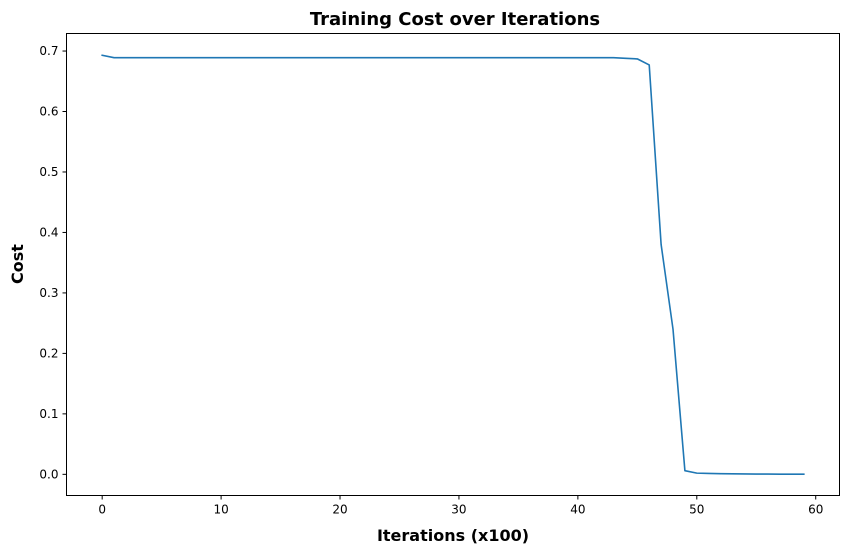 This screenshot has width=851, height=554. I want to click on x-tick-label: 20, so click(339, 510).